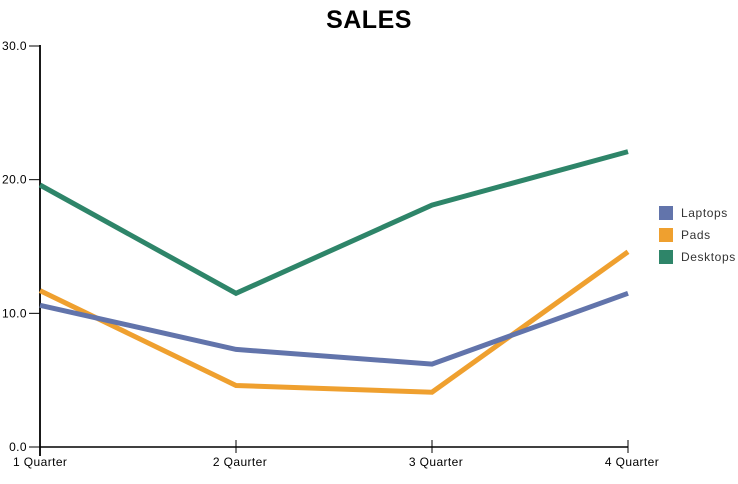  What do you see at coordinates (14, 313) in the screenshot?
I see `y-axis-tick-label: 10.0` at bounding box center [14, 313].